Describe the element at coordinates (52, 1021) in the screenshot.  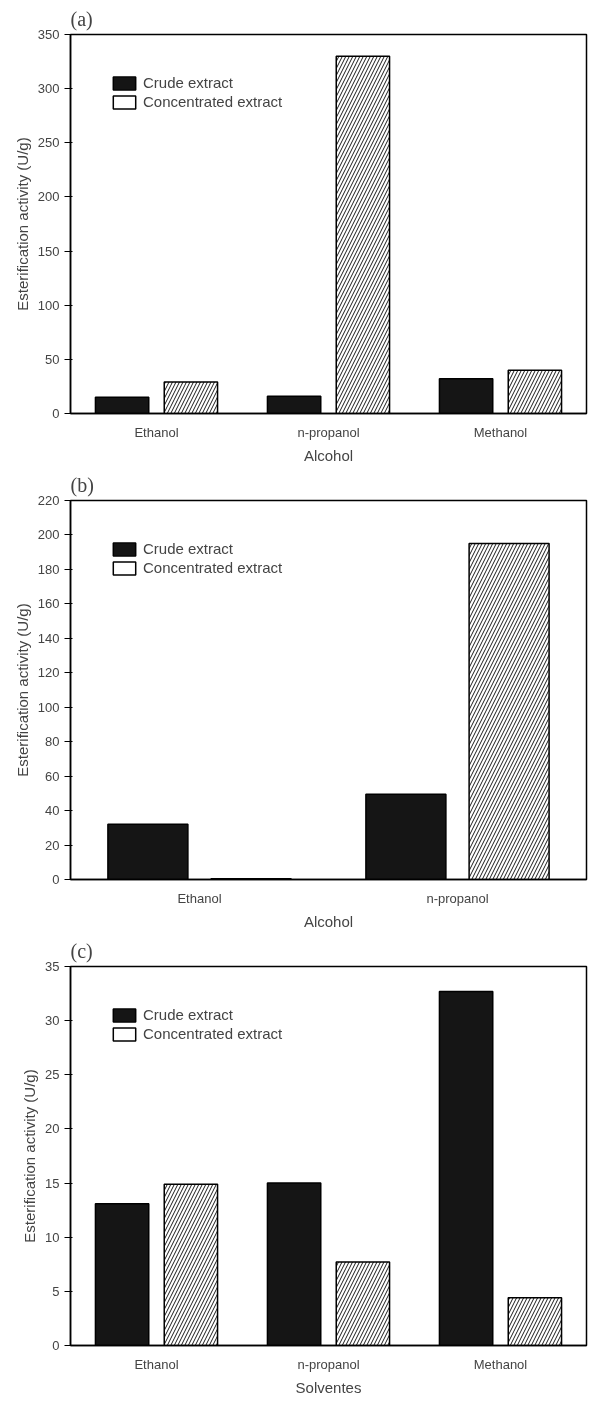
I see `y-tick-label: 30` at that location.